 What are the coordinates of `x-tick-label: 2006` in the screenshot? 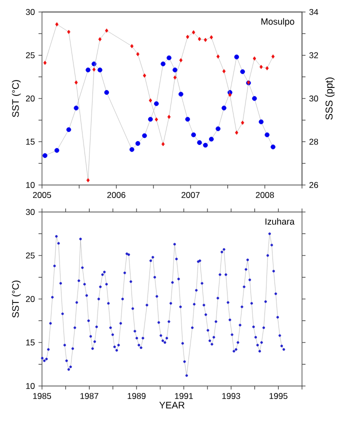 It's located at (116, 195).